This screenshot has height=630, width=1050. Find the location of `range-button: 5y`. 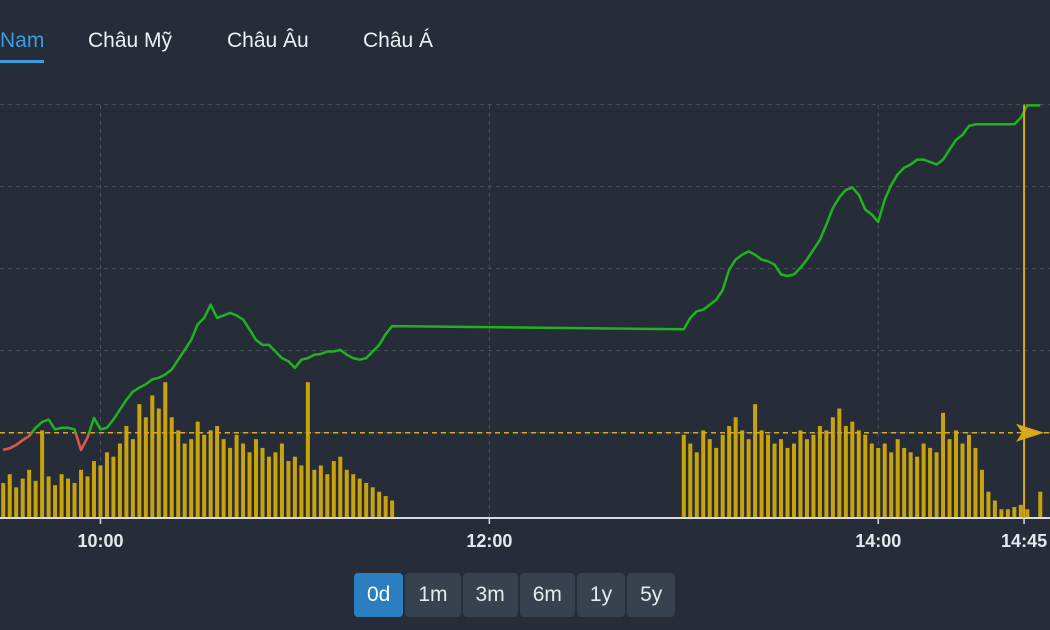

range-button: 5y is located at coordinates (651, 595).